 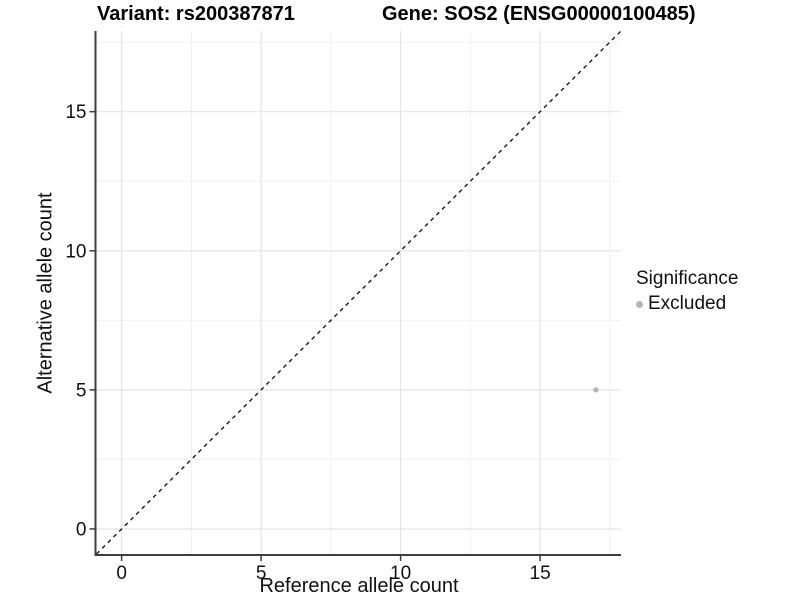 What do you see at coordinates (359, 586) in the screenshot?
I see `x-axis-title: Reference allele count` at bounding box center [359, 586].